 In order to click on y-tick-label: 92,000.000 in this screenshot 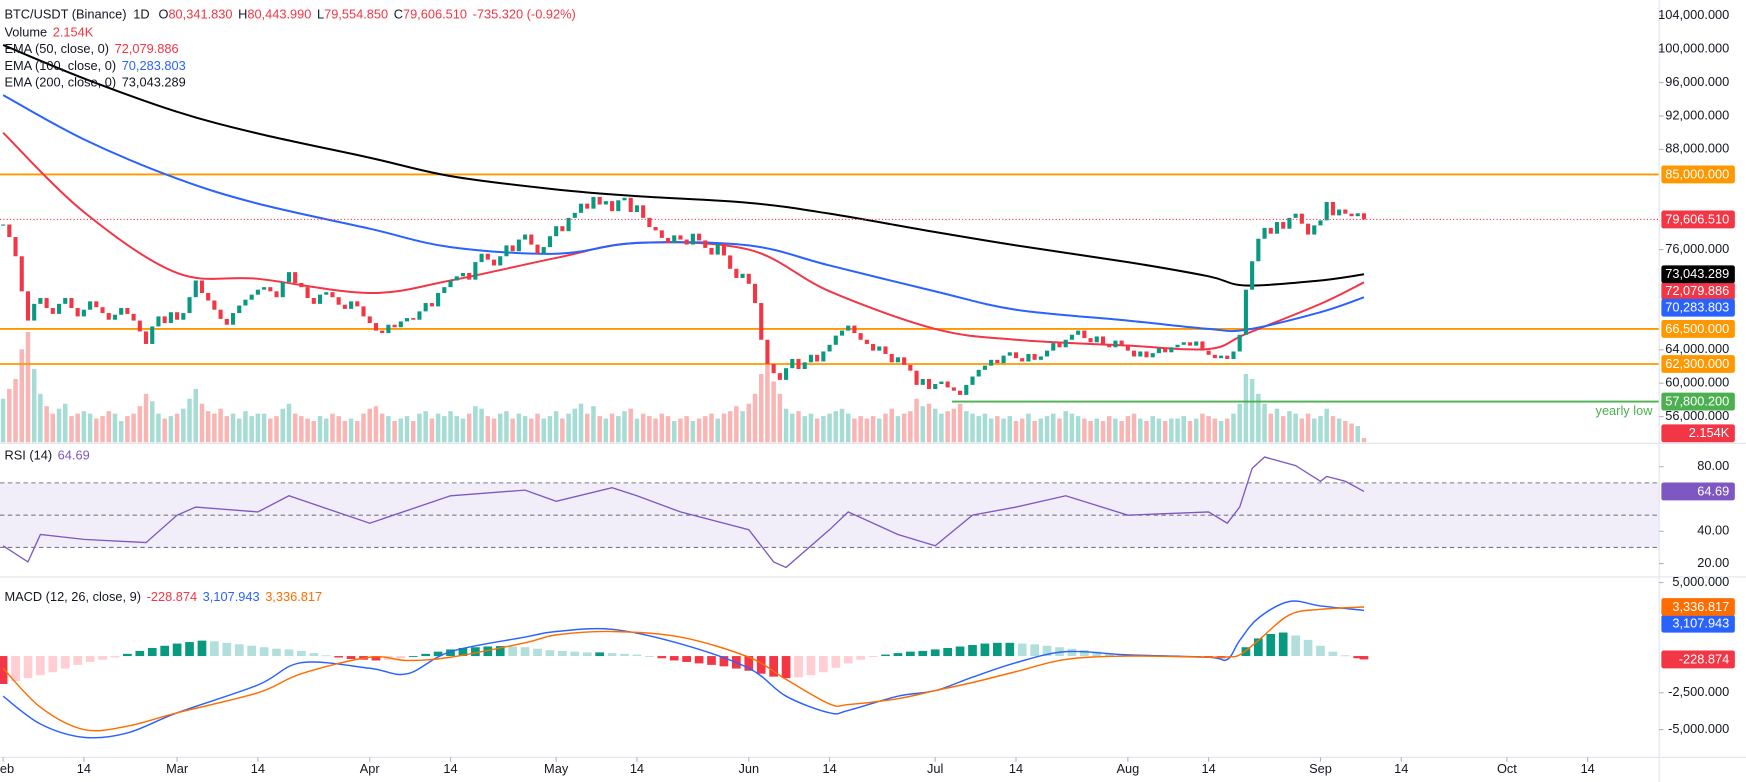, I will do `click(1697, 114)`.